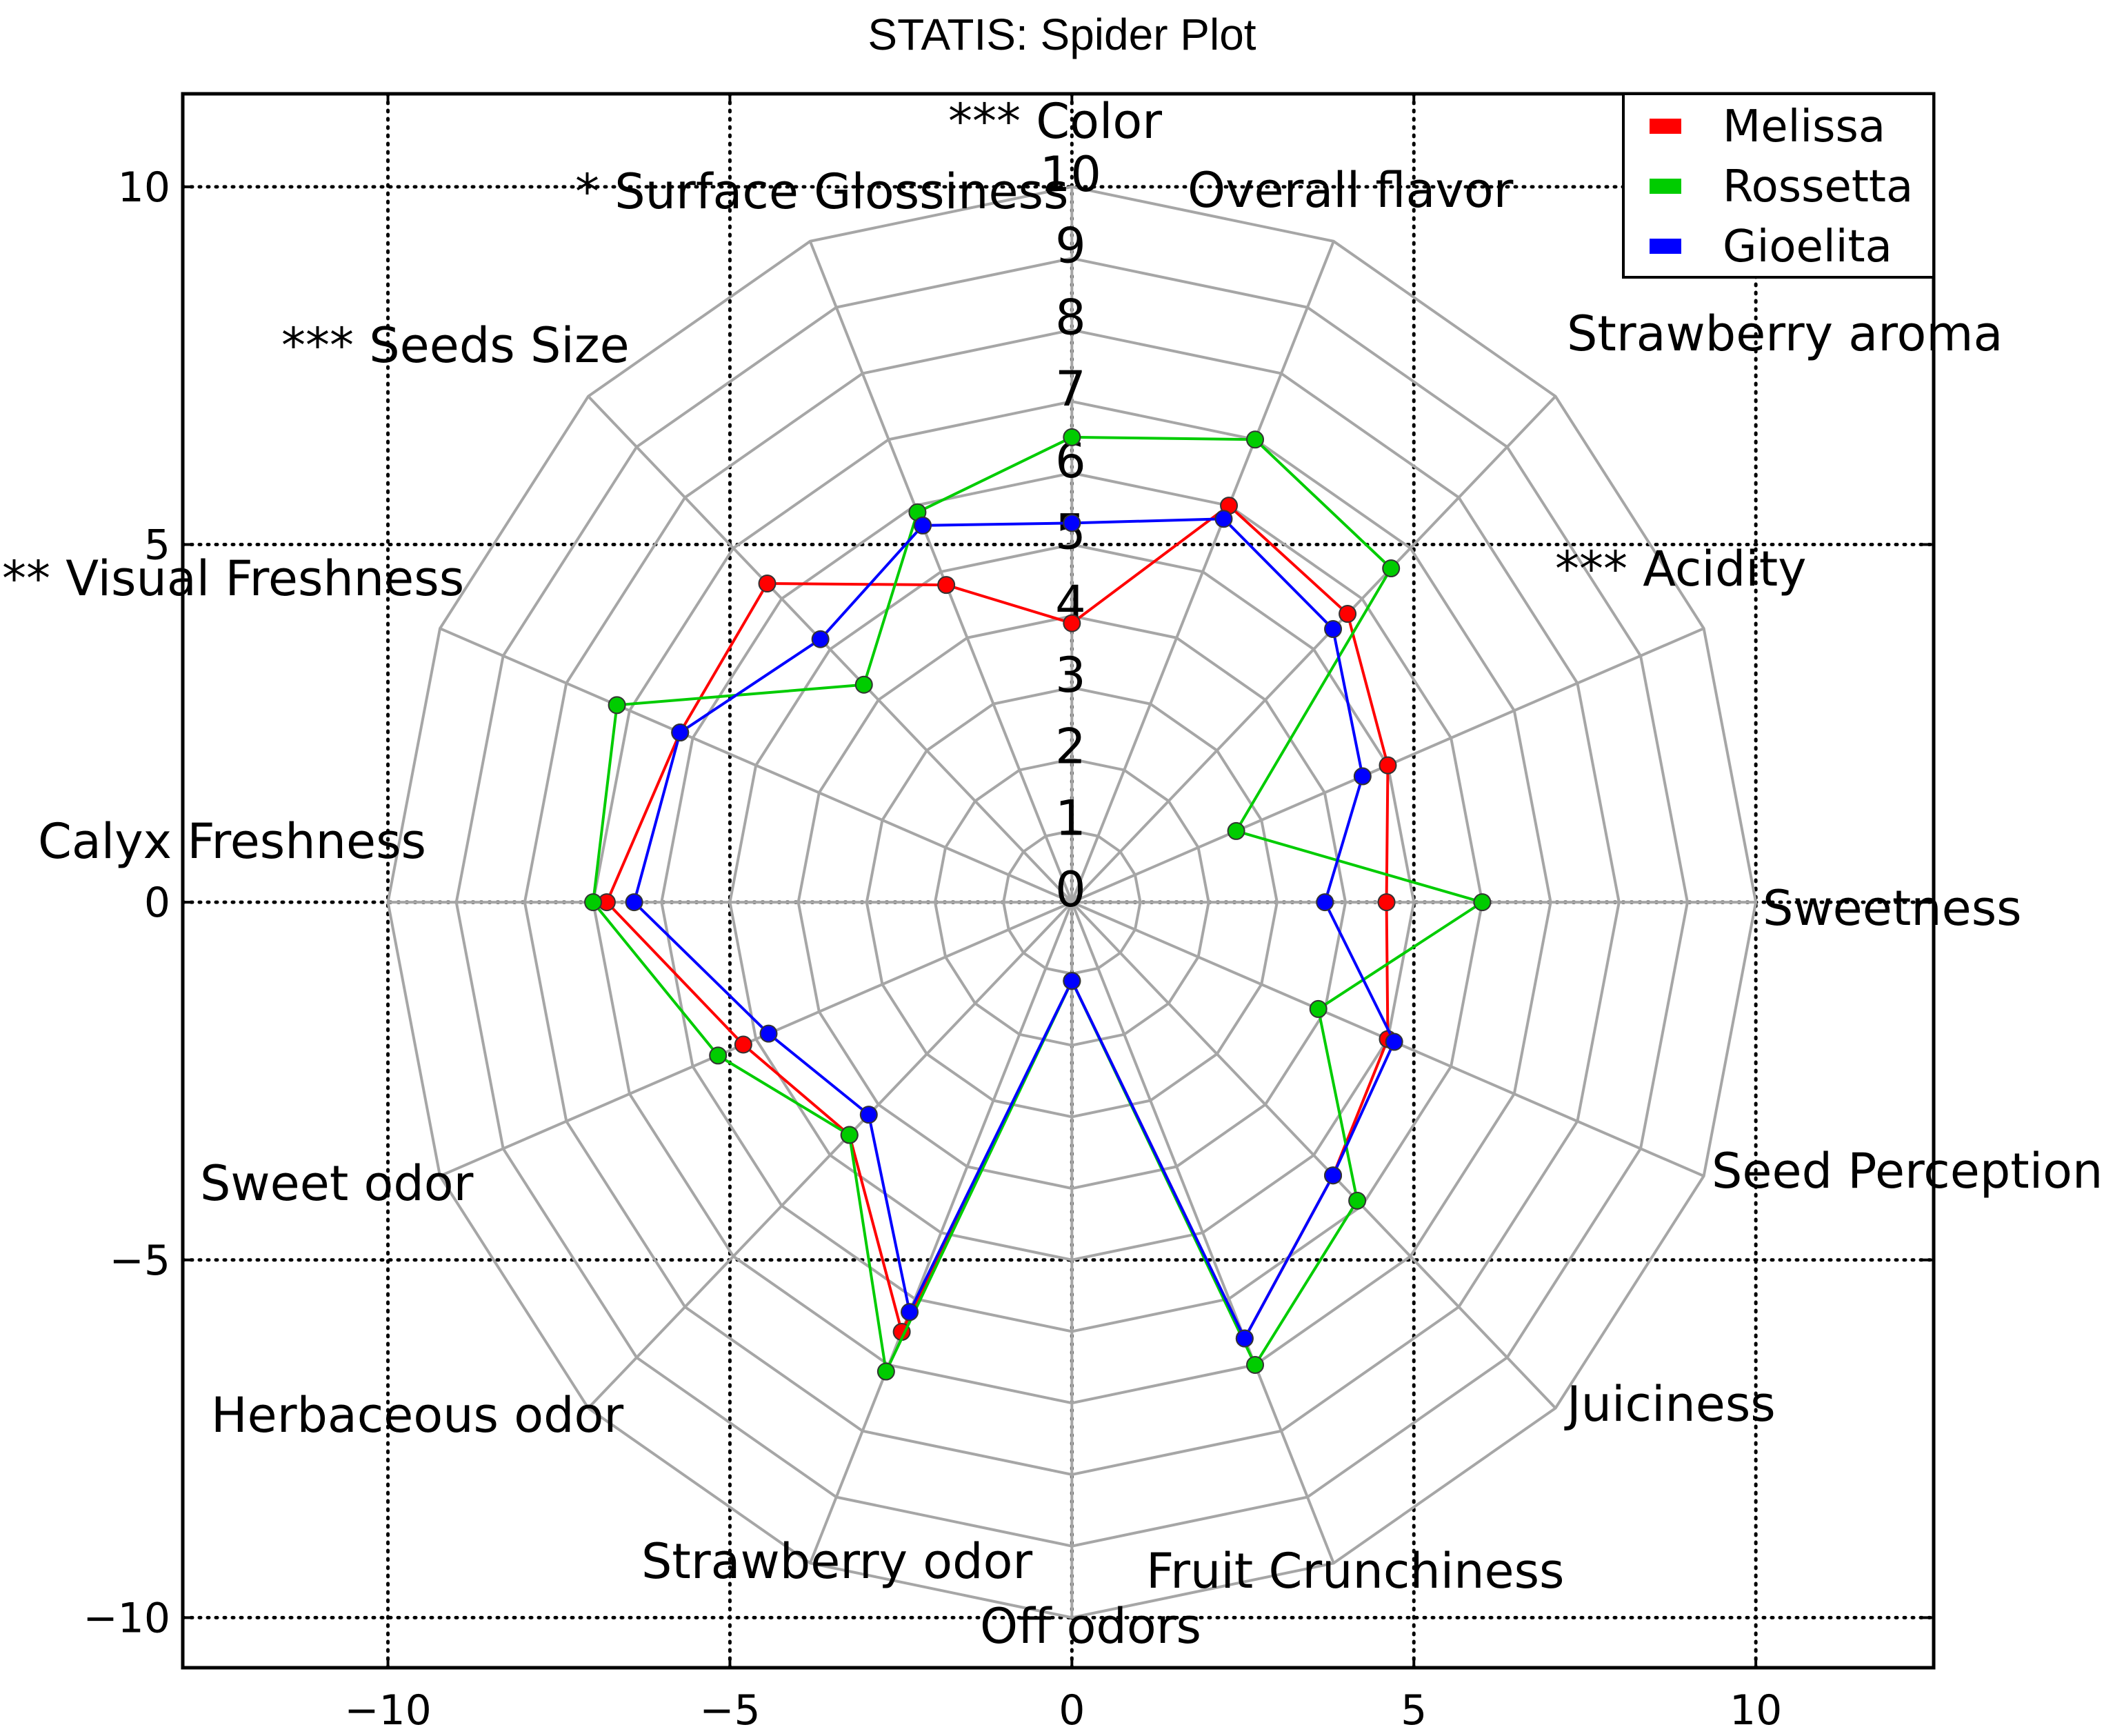 Image resolution: width=2104 pixels, height=1736 pixels. What do you see at coordinates (1091, 1626) in the screenshot?
I see `category-label: Off odors` at bounding box center [1091, 1626].